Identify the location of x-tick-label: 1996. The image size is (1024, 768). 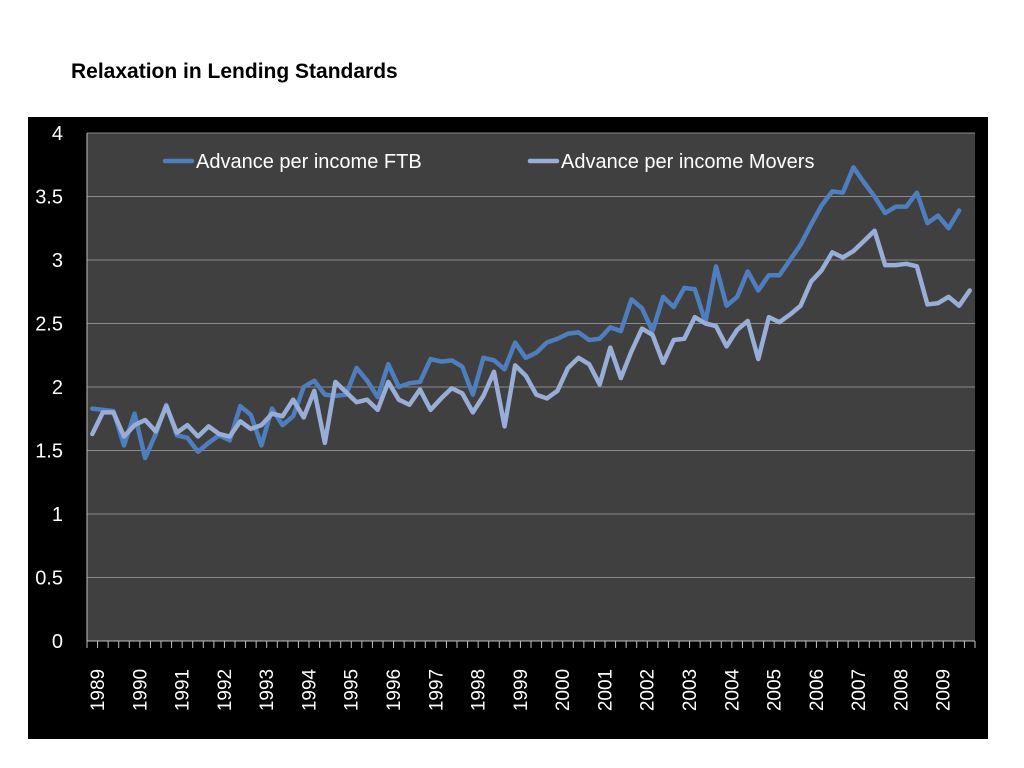
(394, 690).